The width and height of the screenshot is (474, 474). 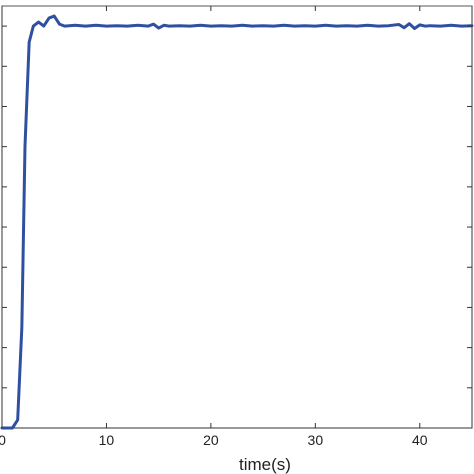 I want to click on x-tick-label: 30, so click(x=316, y=440).